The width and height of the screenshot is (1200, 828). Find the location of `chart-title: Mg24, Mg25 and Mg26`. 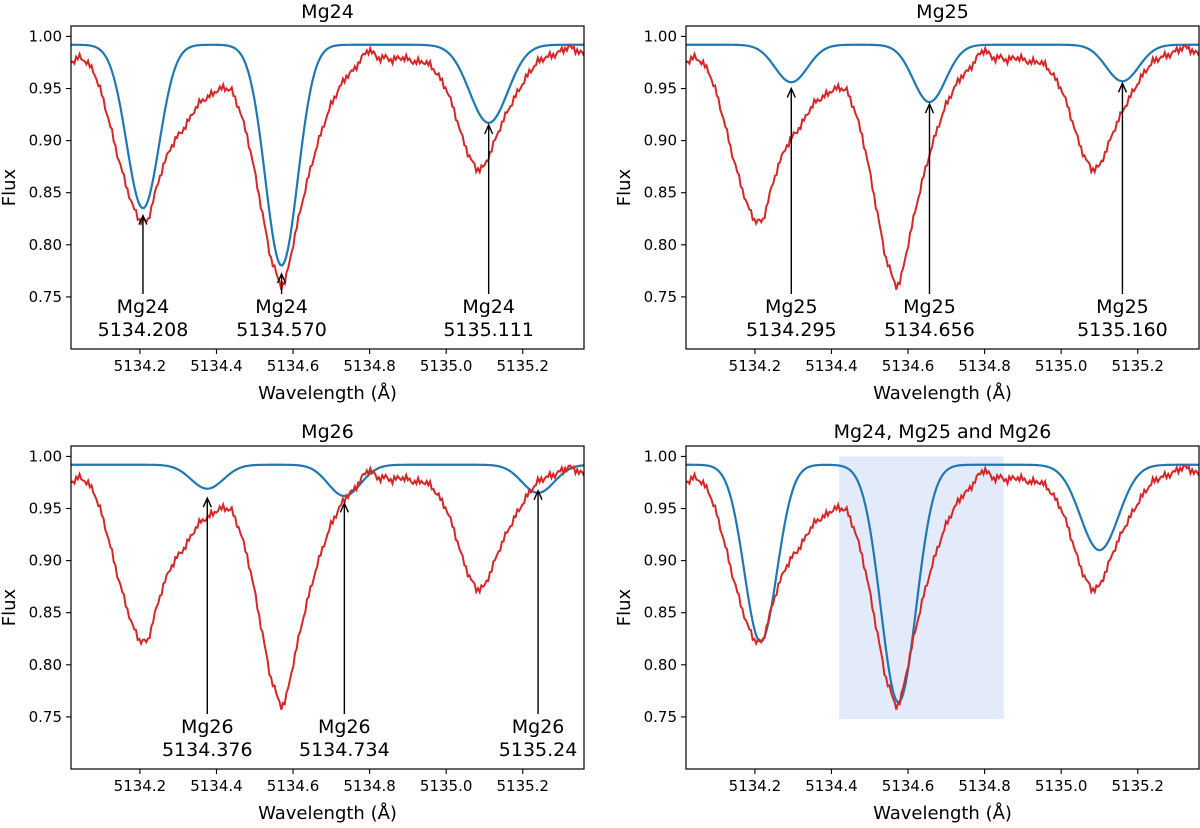

chart-title: Mg24, Mg25 and Mg26 is located at coordinates (943, 432).